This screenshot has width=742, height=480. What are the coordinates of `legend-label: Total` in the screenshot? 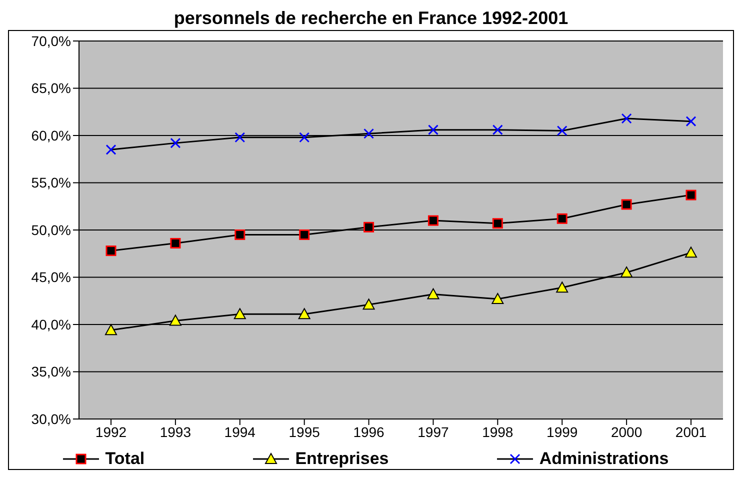 It's located at (124, 459).